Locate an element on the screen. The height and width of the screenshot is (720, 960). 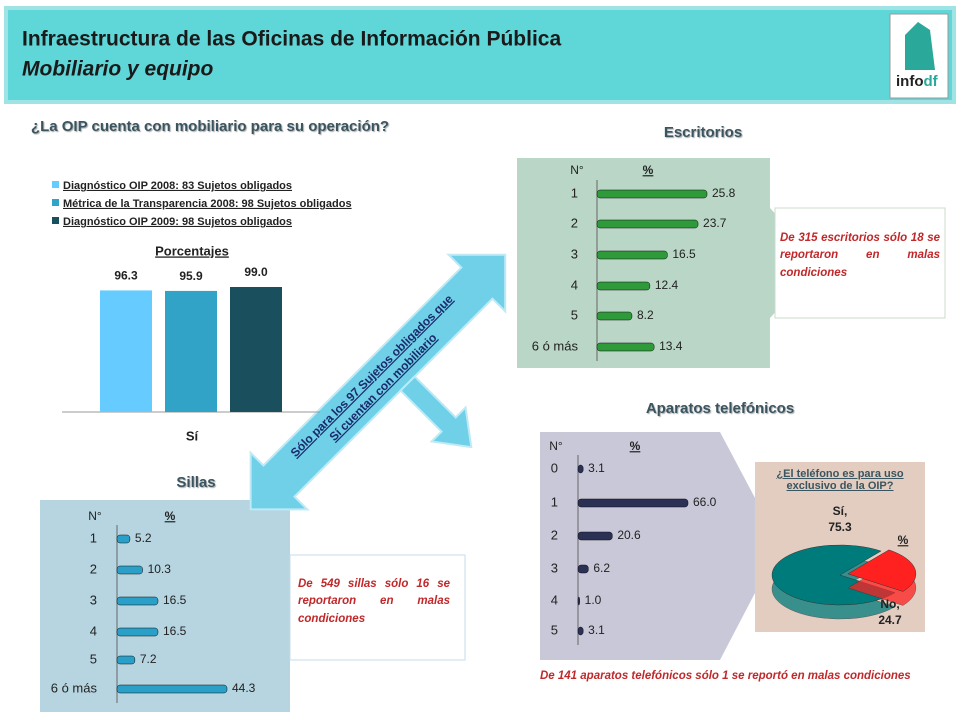
data-label: 24.7 is located at coordinates (890, 620).